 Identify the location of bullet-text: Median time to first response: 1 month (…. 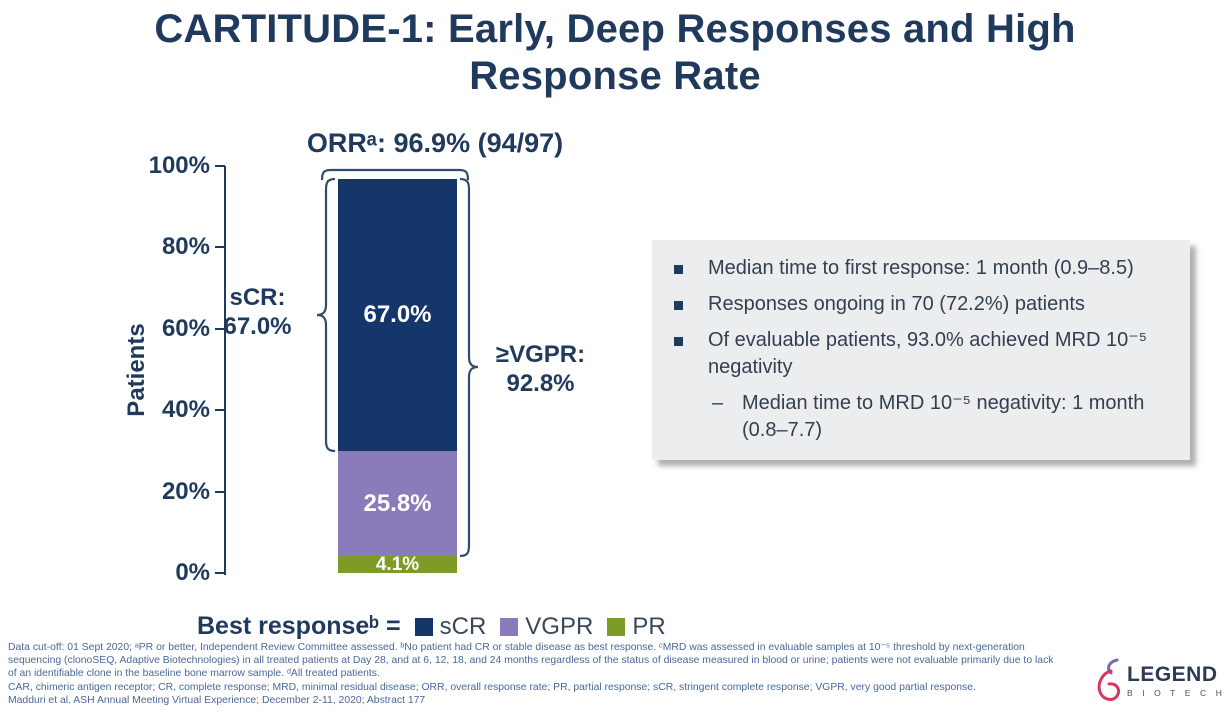
(921, 268).